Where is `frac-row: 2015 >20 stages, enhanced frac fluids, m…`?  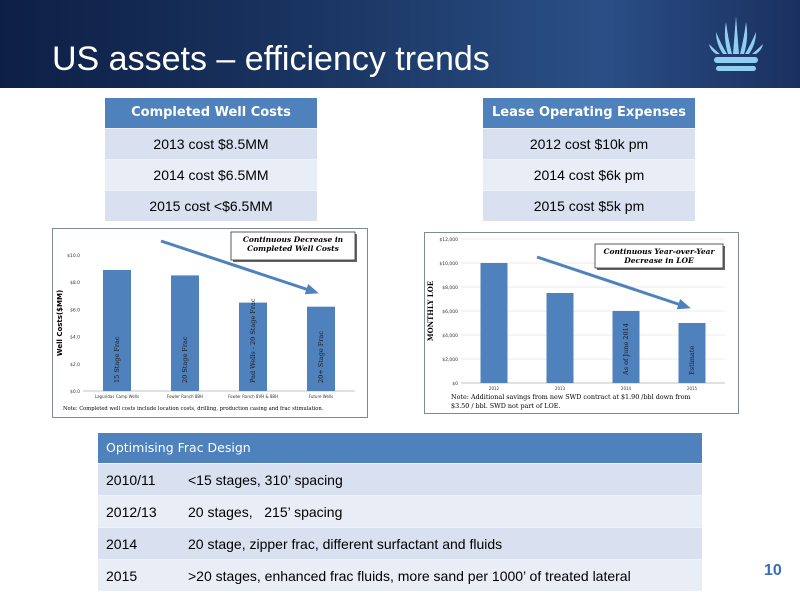
frac-row: 2015 >20 stages, enhanced frac fluids, m… is located at coordinates (400, 575).